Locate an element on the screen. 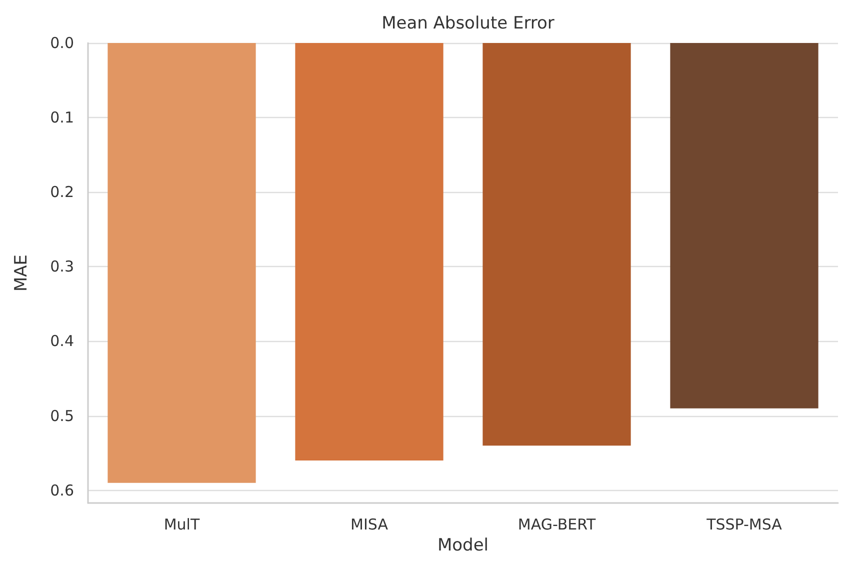 The height and width of the screenshot is (562, 852). y-tick-label: 0.5 is located at coordinates (62, 415).